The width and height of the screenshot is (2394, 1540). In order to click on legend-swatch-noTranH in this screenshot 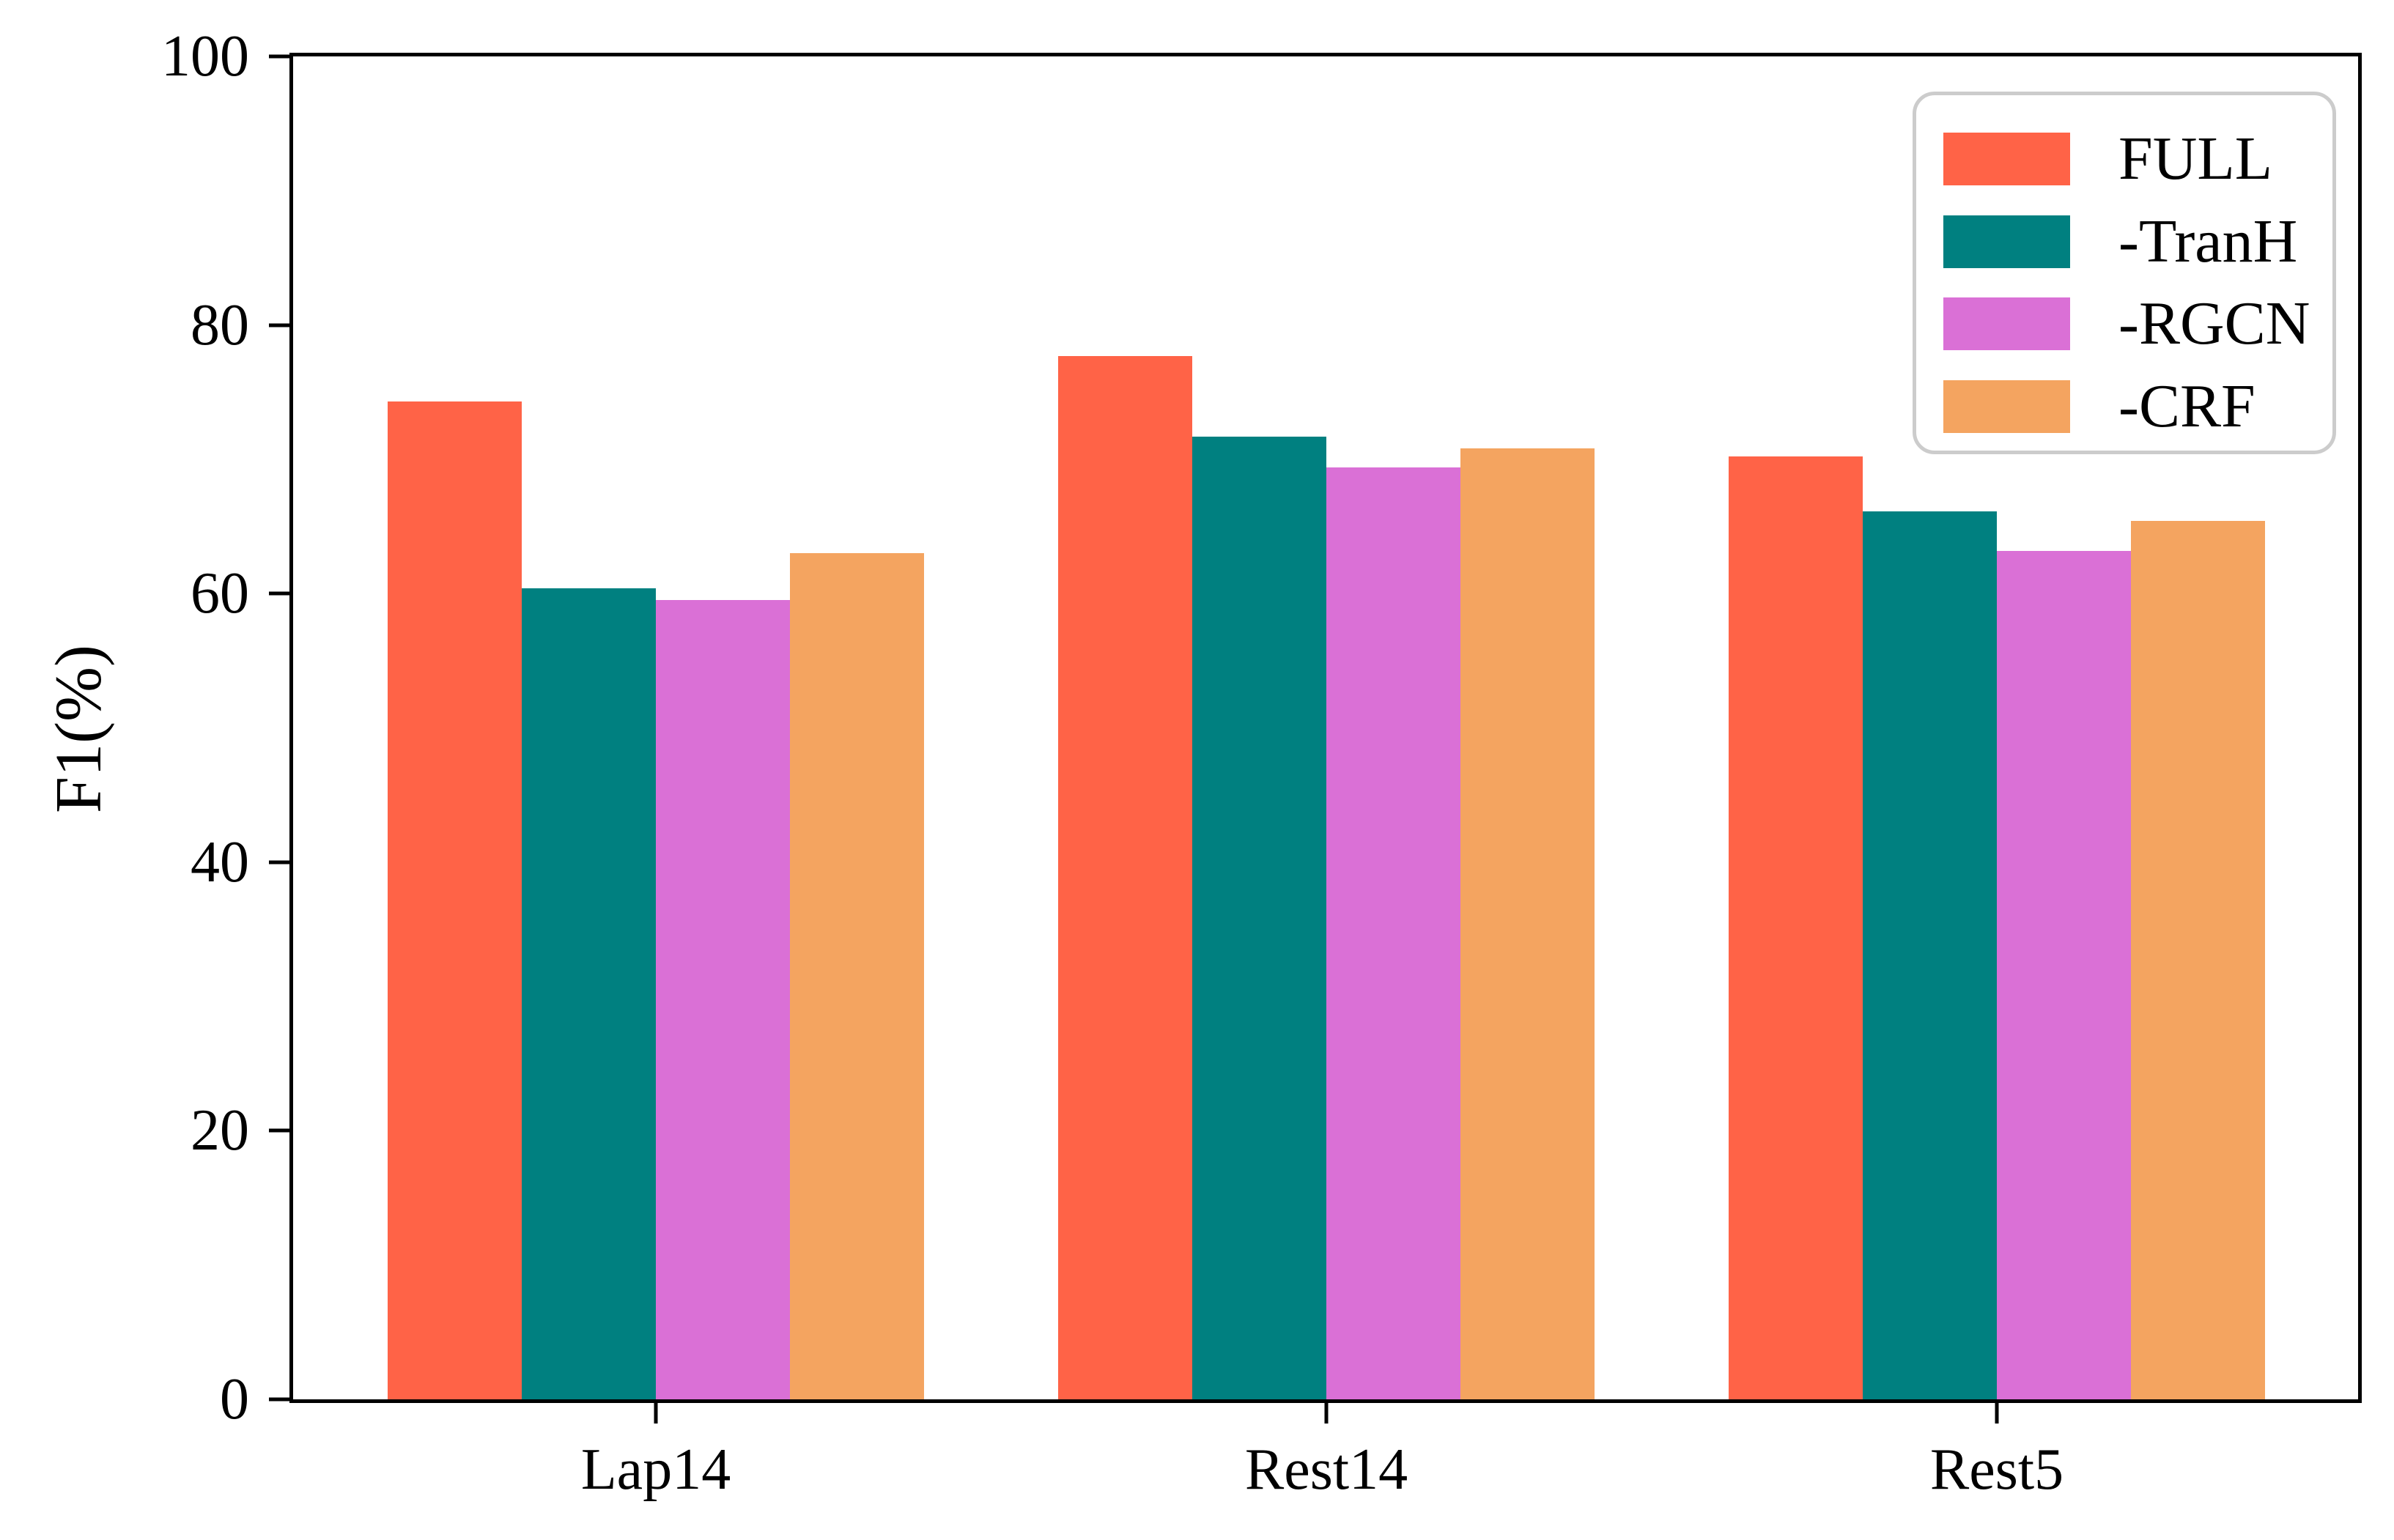, I will do `click(2006, 241)`.